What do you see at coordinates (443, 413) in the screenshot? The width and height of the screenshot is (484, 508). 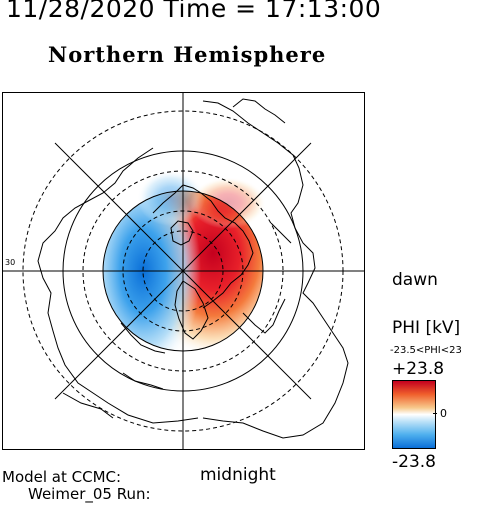 I see `colorbar-zero-label: 0` at bounding box center [443, 413].